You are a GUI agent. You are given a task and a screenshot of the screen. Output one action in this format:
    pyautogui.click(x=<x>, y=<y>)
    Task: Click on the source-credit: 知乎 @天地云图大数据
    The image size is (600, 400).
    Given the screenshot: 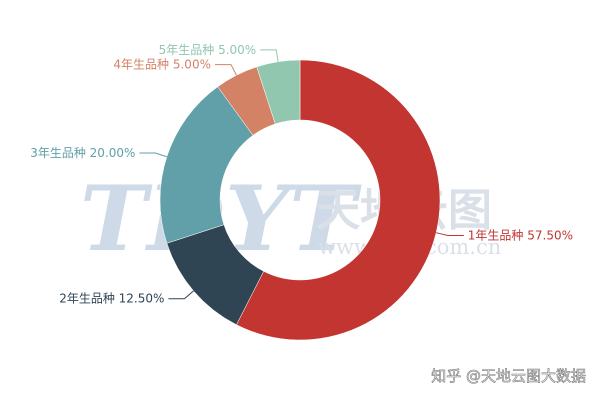 What is the action you would take?
    pyautogui.click(x=508, y=376)
    